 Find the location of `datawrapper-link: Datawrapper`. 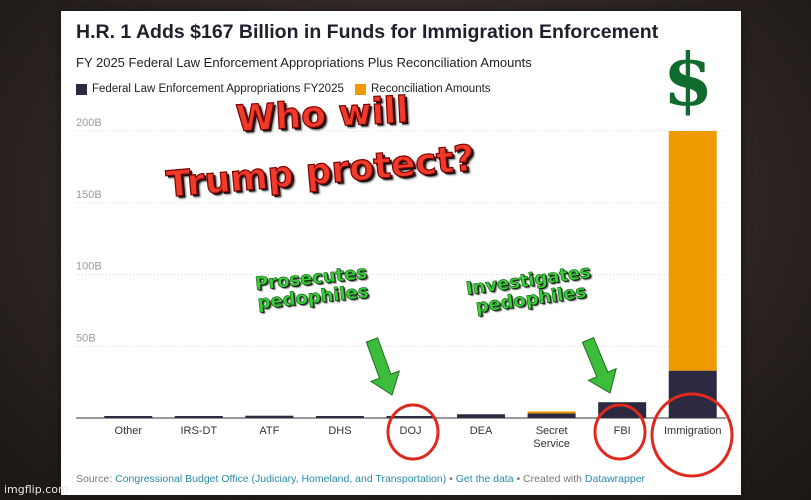

datawrapper-link: Datawrapper is located at coordinates (615, 479).